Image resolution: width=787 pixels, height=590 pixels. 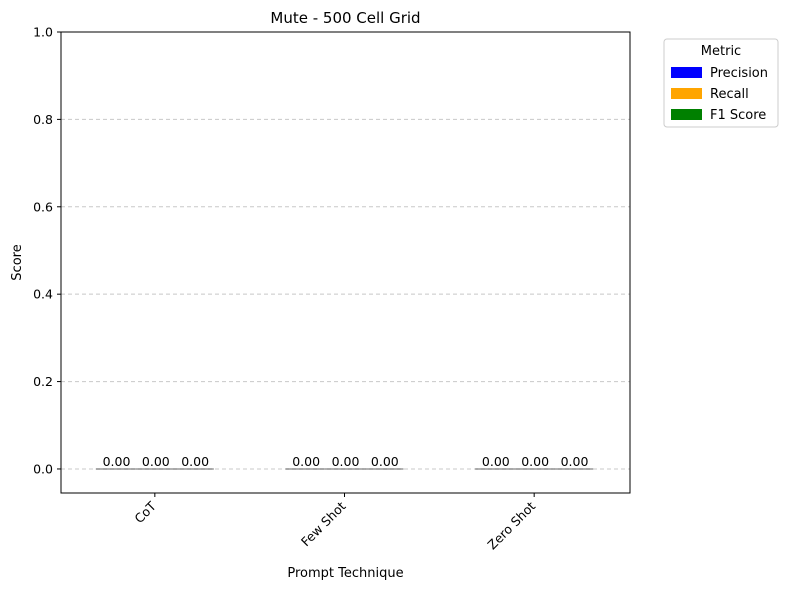 I want to click on x-axis: CoT Few Shot Zero Shot, so click(x=334, y=522).